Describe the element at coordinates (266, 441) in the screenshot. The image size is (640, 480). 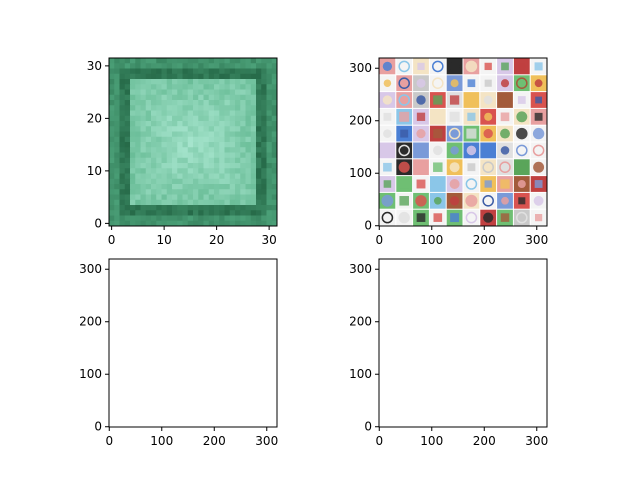
I see `x-tick-label: 300` at that location.